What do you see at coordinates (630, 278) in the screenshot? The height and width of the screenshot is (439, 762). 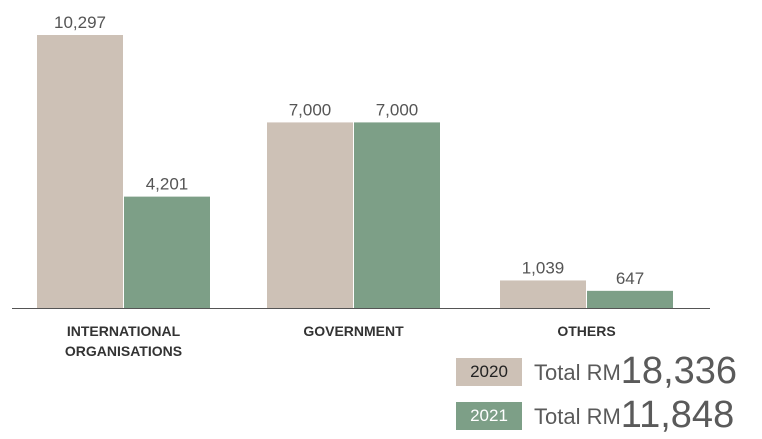 I see `value-label-2021-2: 647` at bounding box center [630, 278].